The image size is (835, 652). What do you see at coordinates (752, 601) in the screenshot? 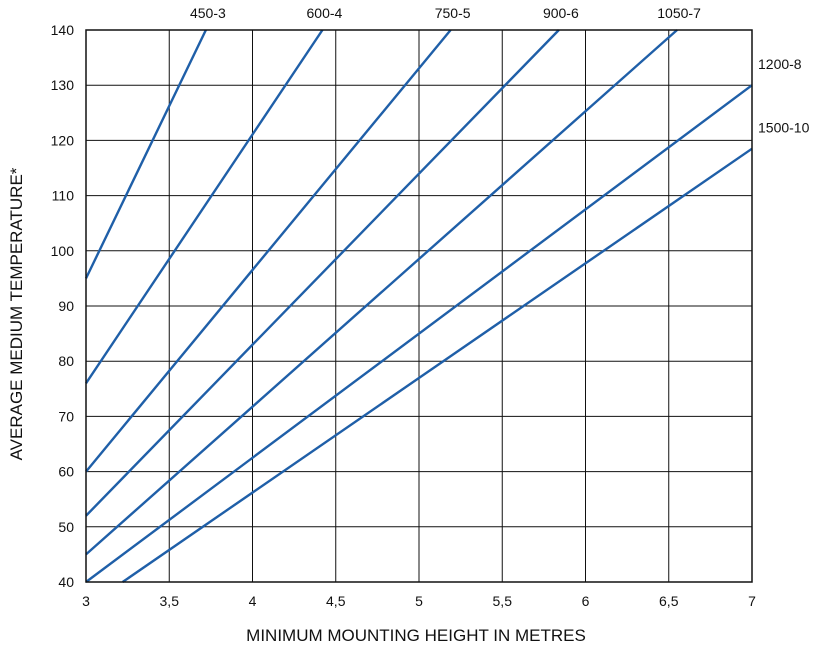
I see `x-tick-label: 7` at bounding box center [752, 601].